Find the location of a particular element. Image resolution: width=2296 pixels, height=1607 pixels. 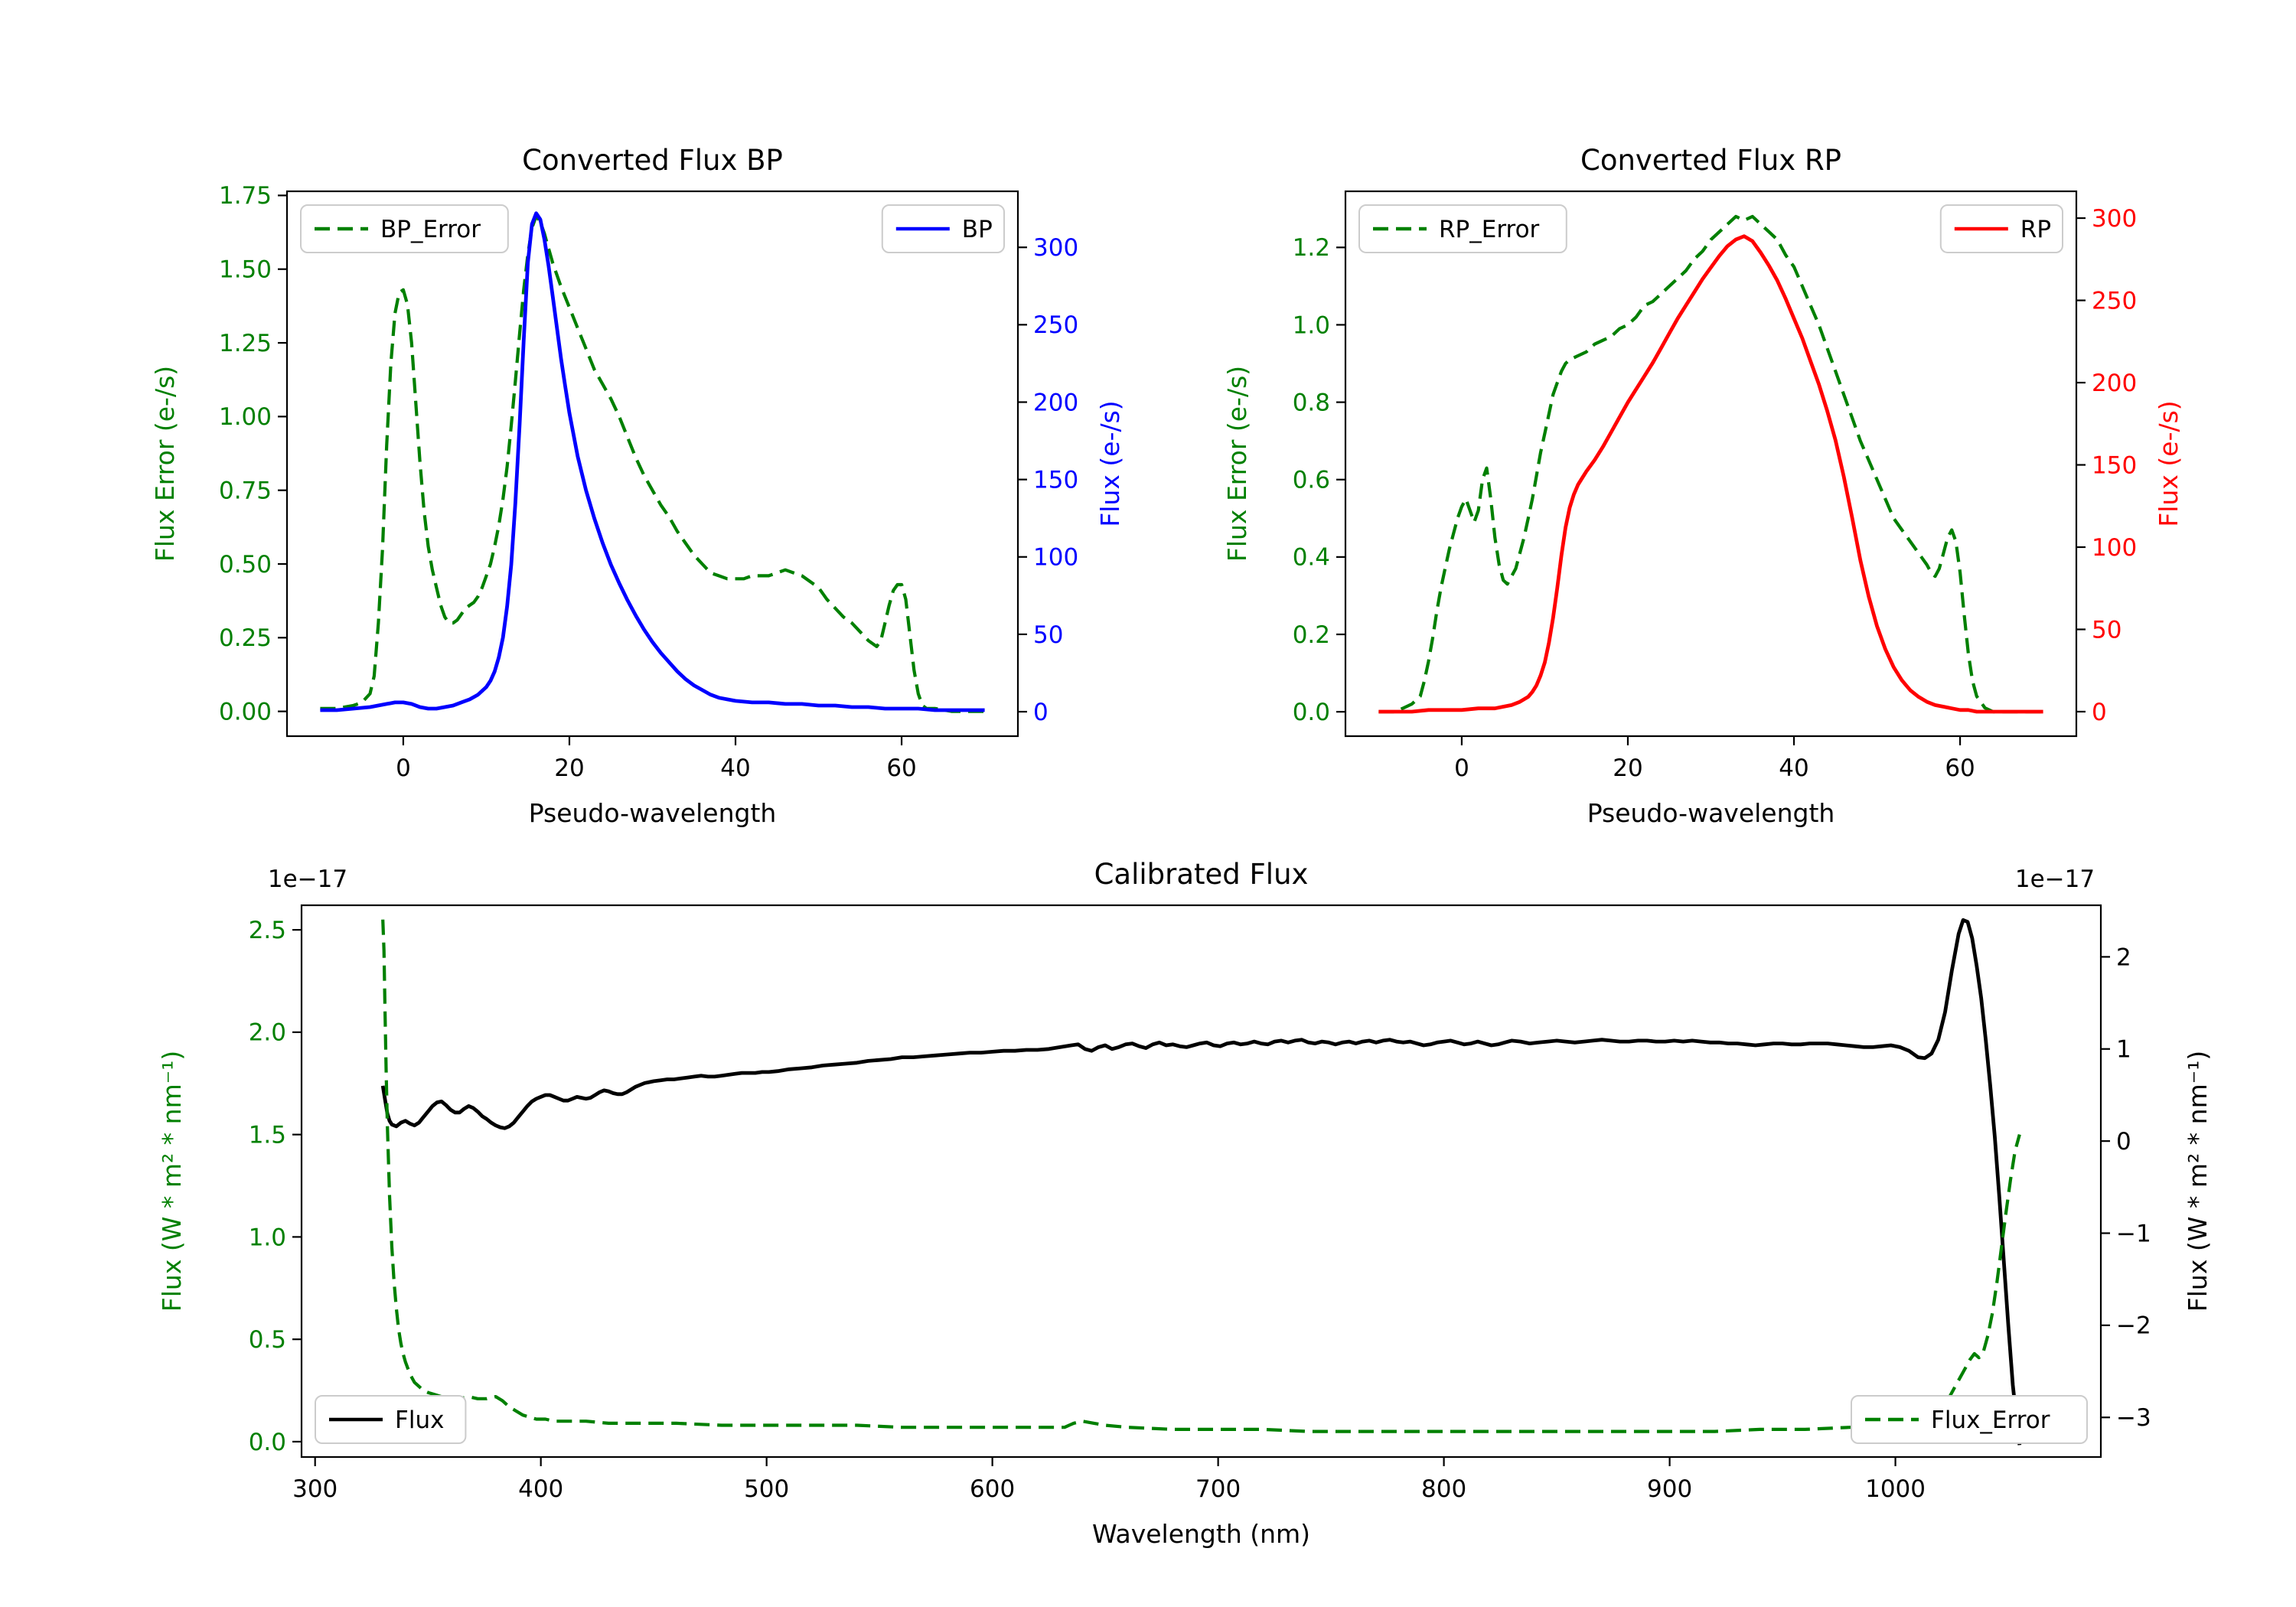

y-tick-label-left: 2.5 is located at coordinates (267, 931).